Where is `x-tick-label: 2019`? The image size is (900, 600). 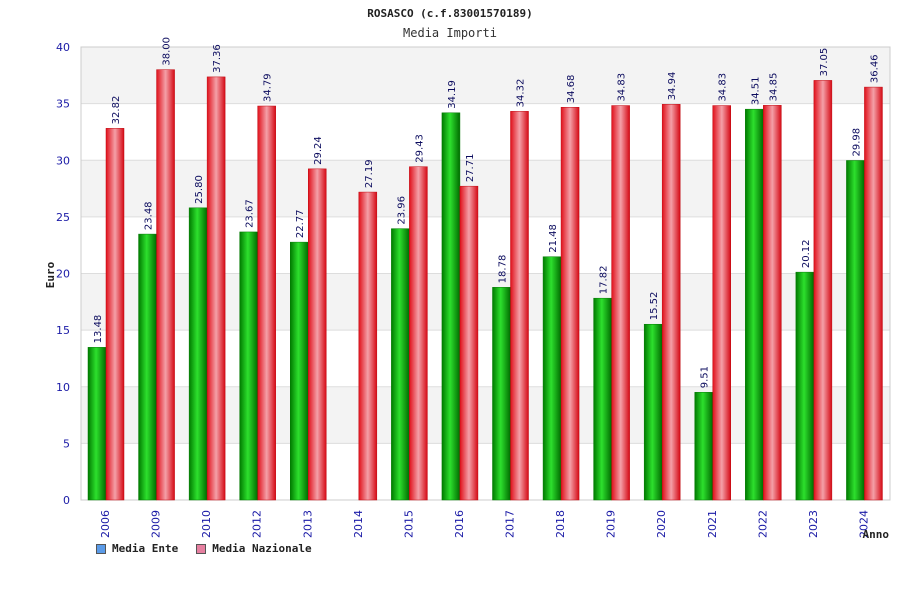 x-tick-label: 2019 is located at coordinates (611, 524).